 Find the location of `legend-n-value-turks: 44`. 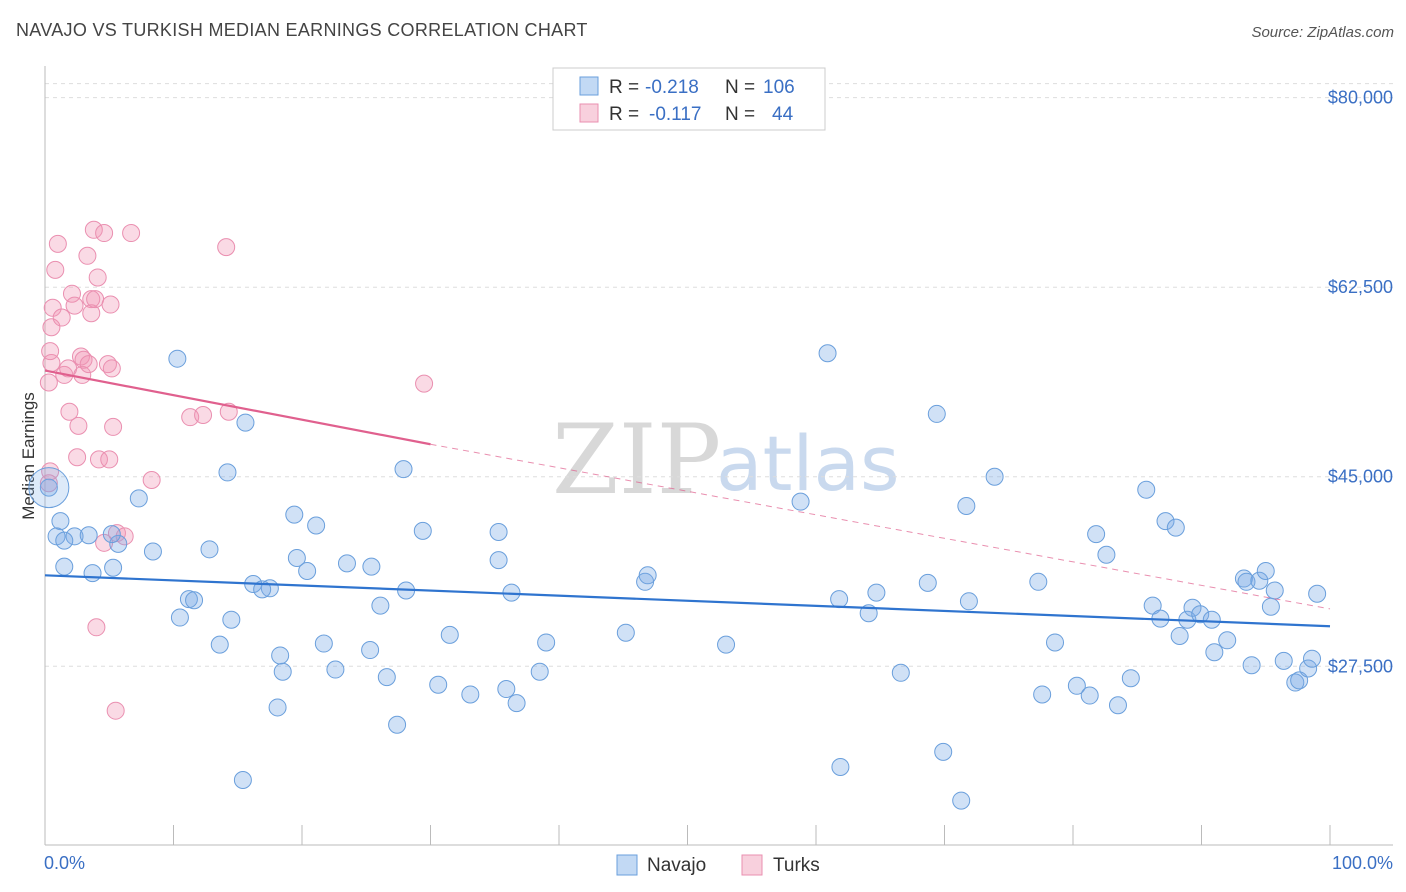

legend-n-value-turks: 44 is located at coordinates (783, 114).